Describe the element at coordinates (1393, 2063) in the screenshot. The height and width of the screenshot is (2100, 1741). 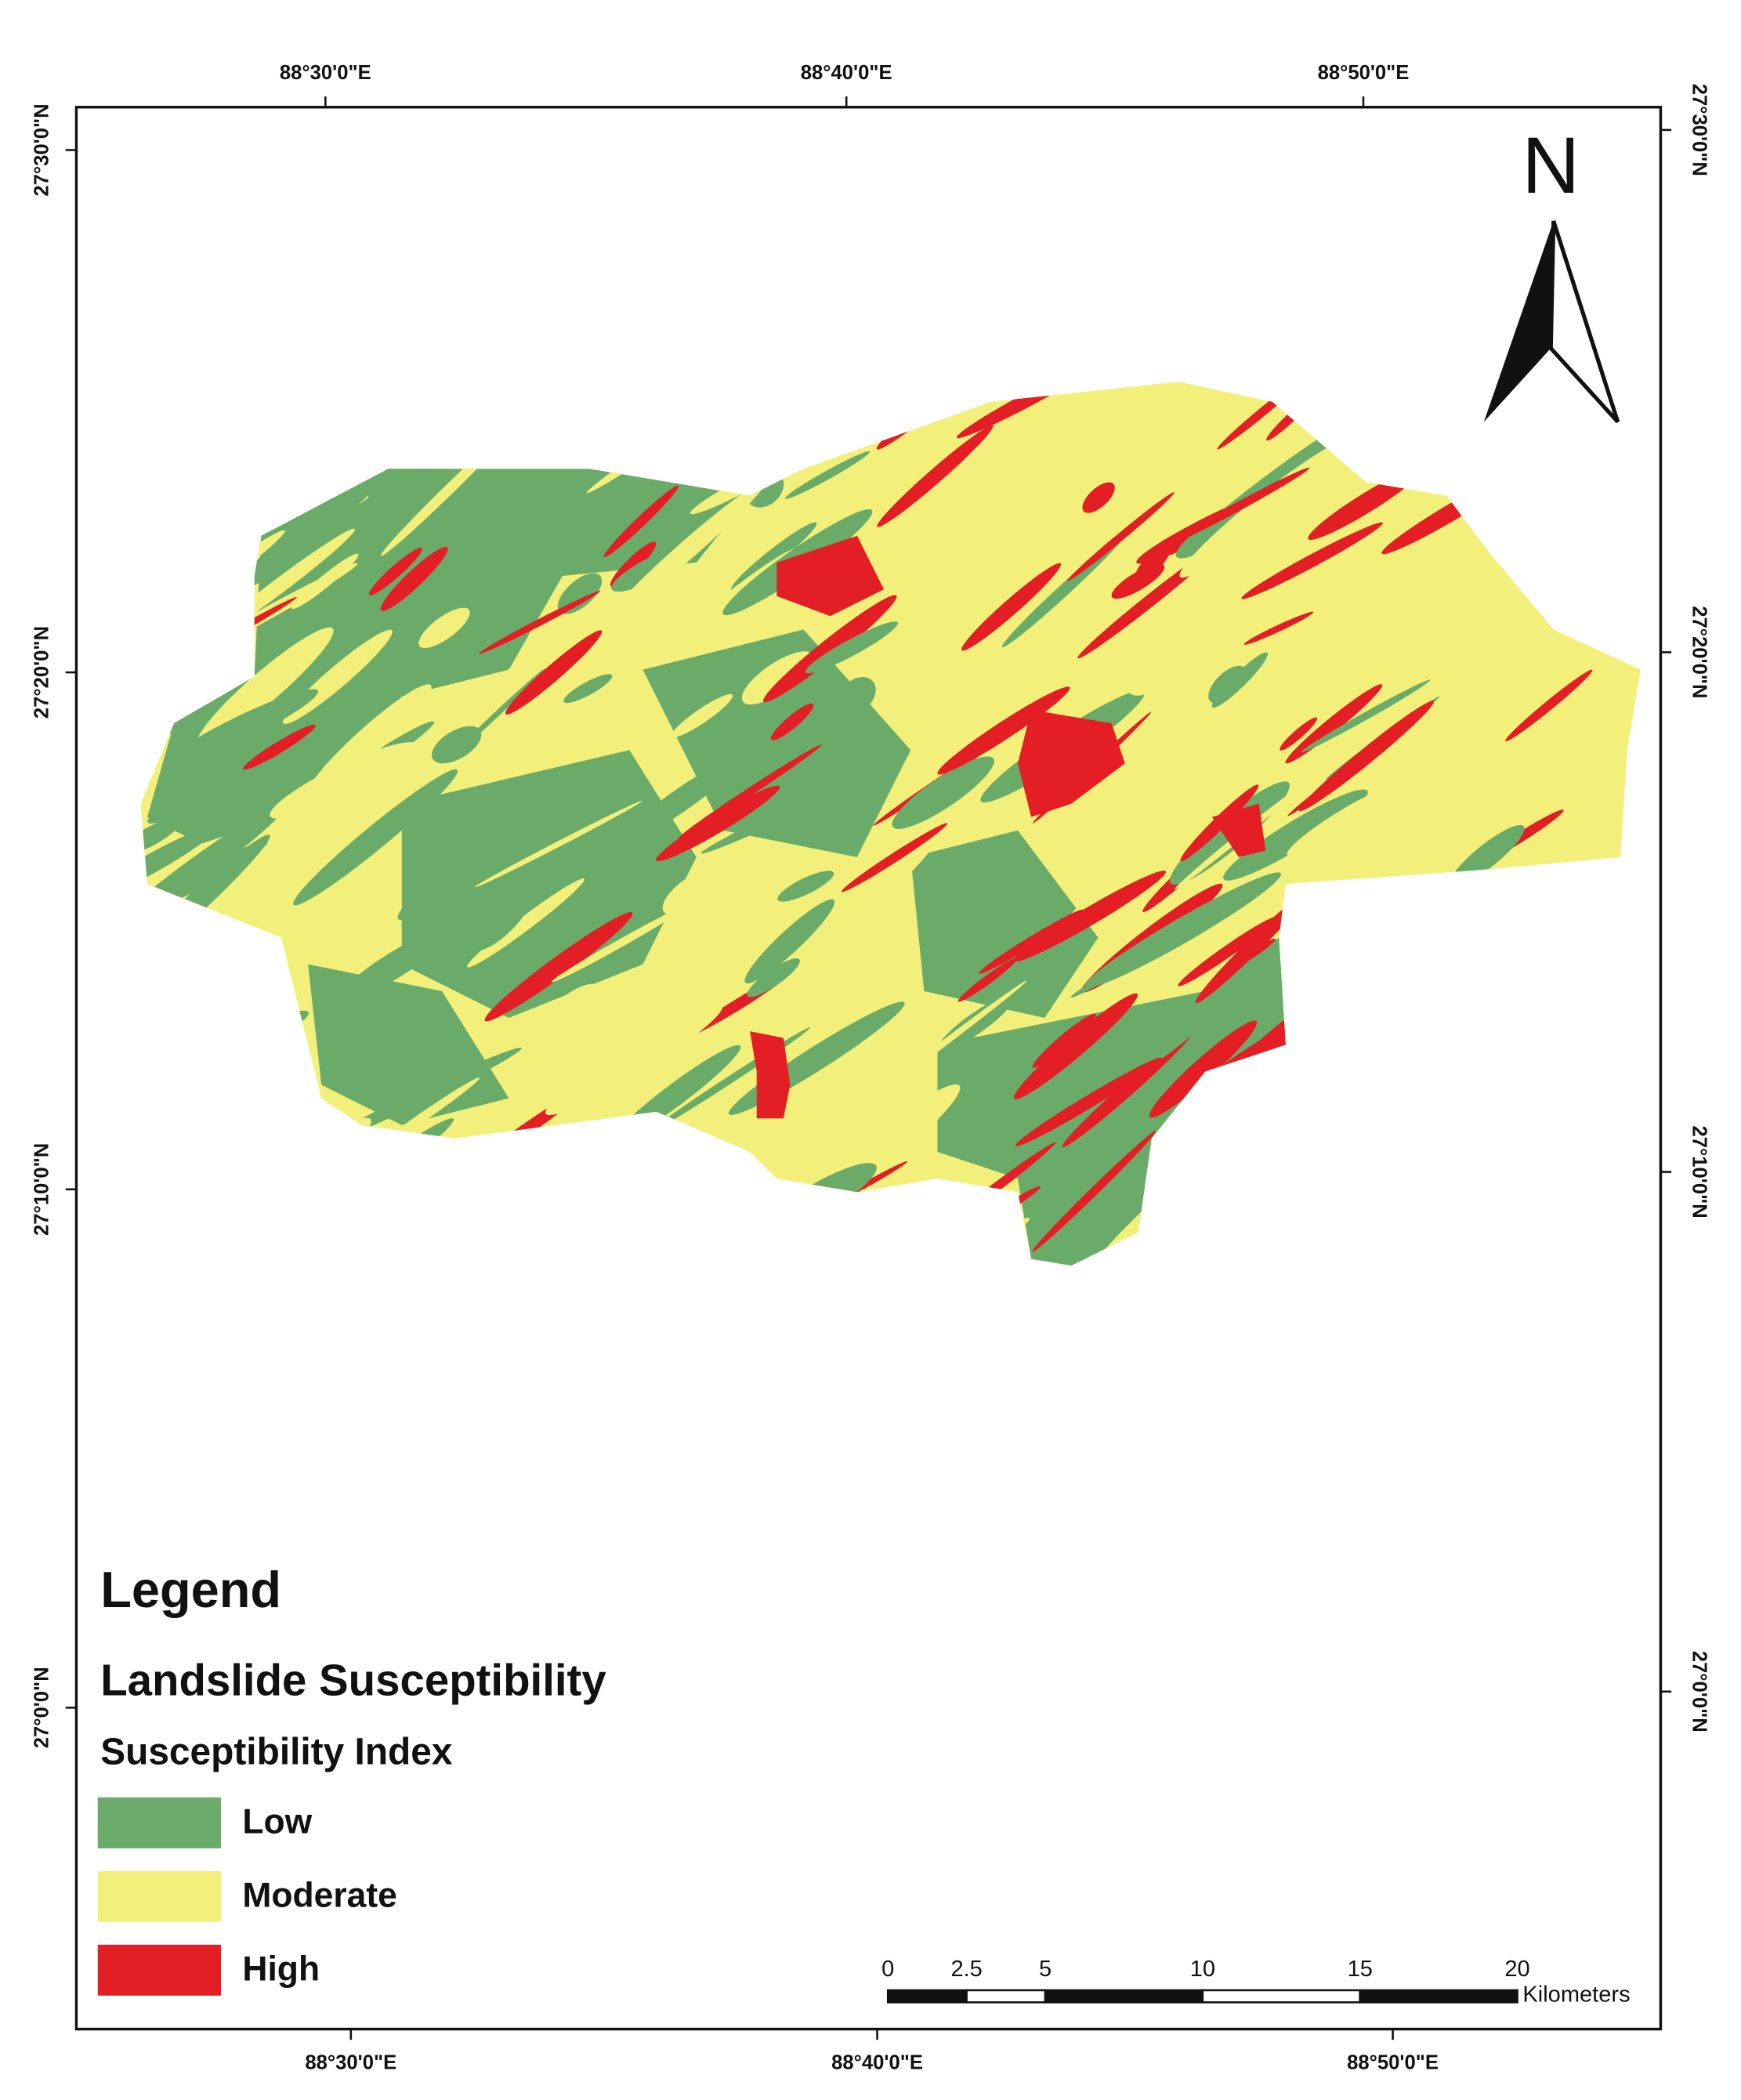
I see `bottom-coord-label: 88°50'0"E` at that location.